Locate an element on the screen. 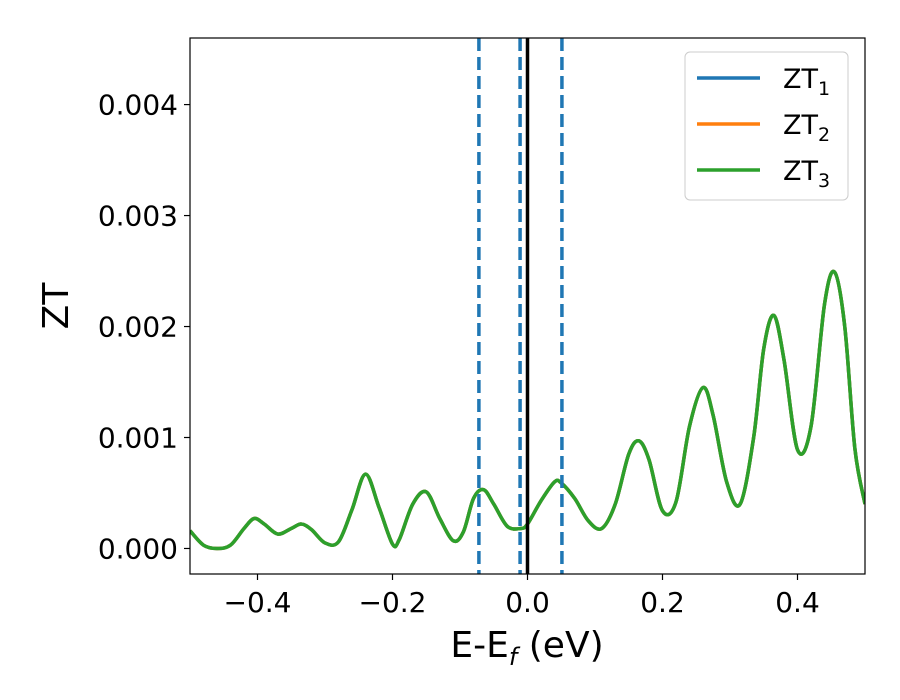 This screenshot has height=700, width=900. y-tick-label: 0.004 is located at coordinates (138, 105).